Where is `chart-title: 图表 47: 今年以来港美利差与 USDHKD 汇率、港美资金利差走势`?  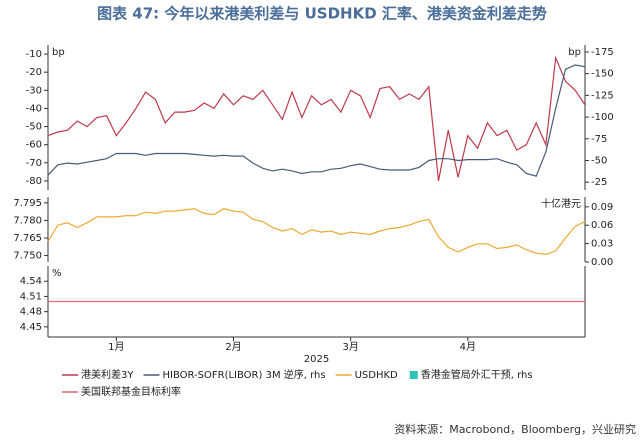
chart-title: 图表 47: 今年以来港美利差与 USDHKD 汇率、港美资金利差走势 is located at coordinates (322, 14).